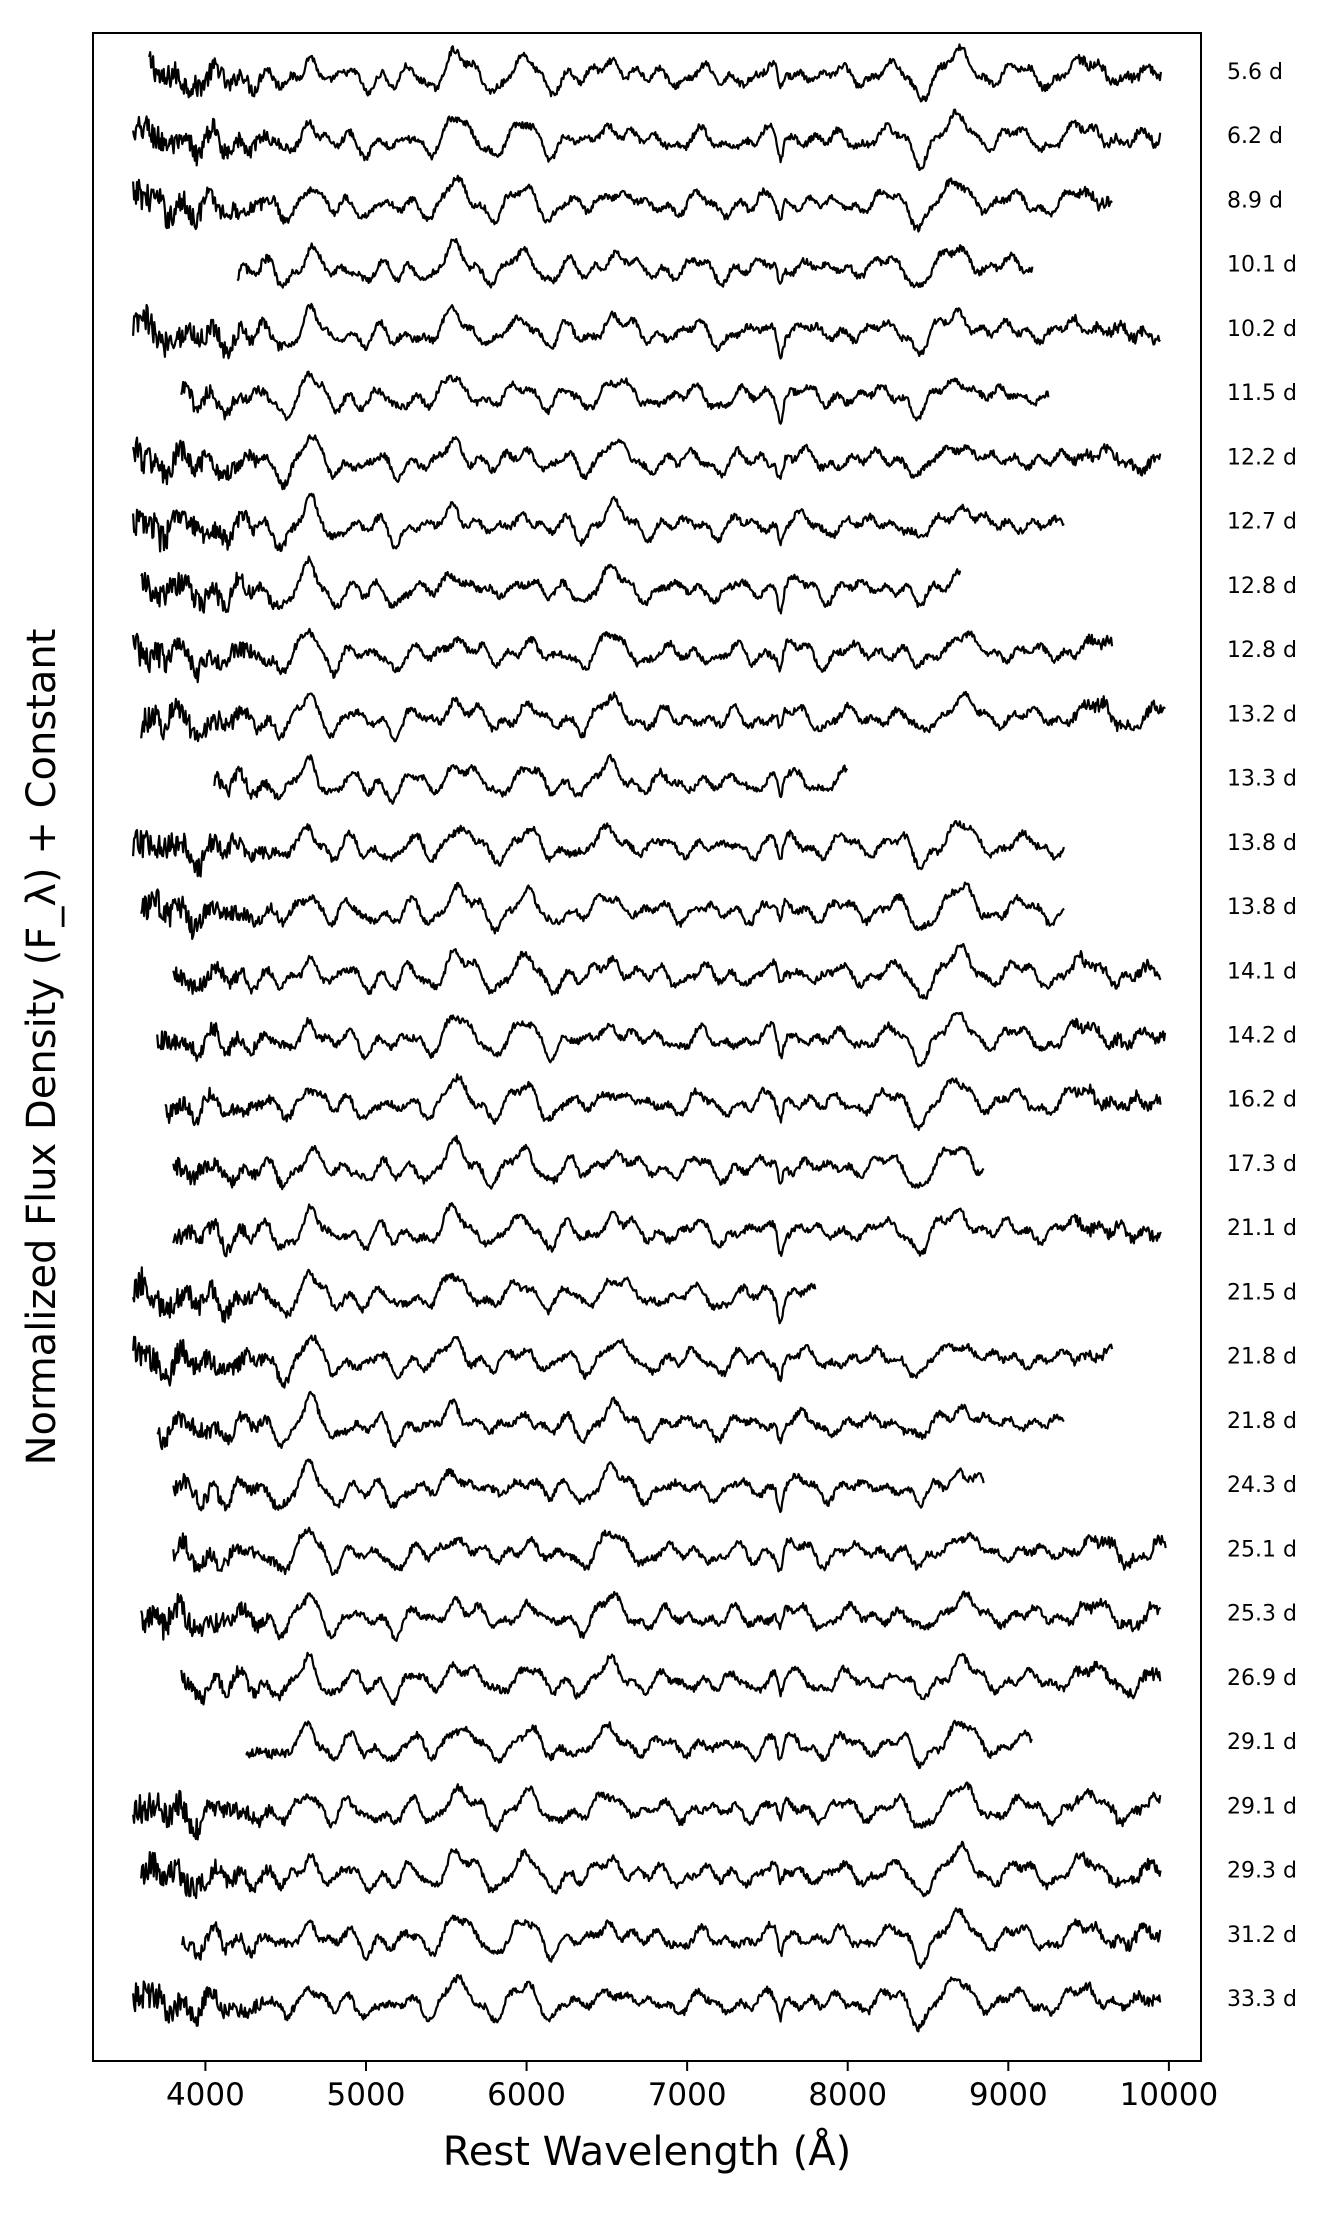 The height and width of the screenshot is (2214, 1329). Describe the element at coordinates (1262, 265) in the screenshot. I see `epoch-label: 10.1 d` at that location.